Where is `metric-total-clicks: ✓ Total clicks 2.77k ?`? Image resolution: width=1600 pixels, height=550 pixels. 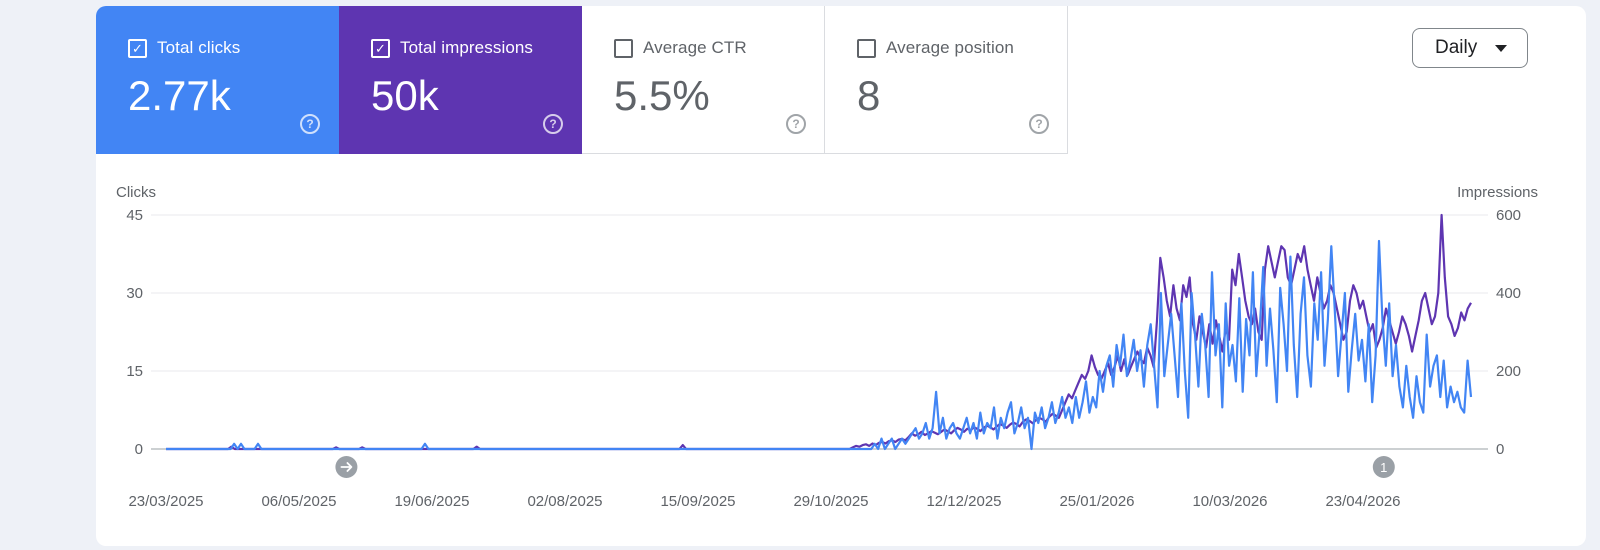 metric-total-clicks: ✓ Total clicks 2.77k ? is located at coordinates (217, 80).